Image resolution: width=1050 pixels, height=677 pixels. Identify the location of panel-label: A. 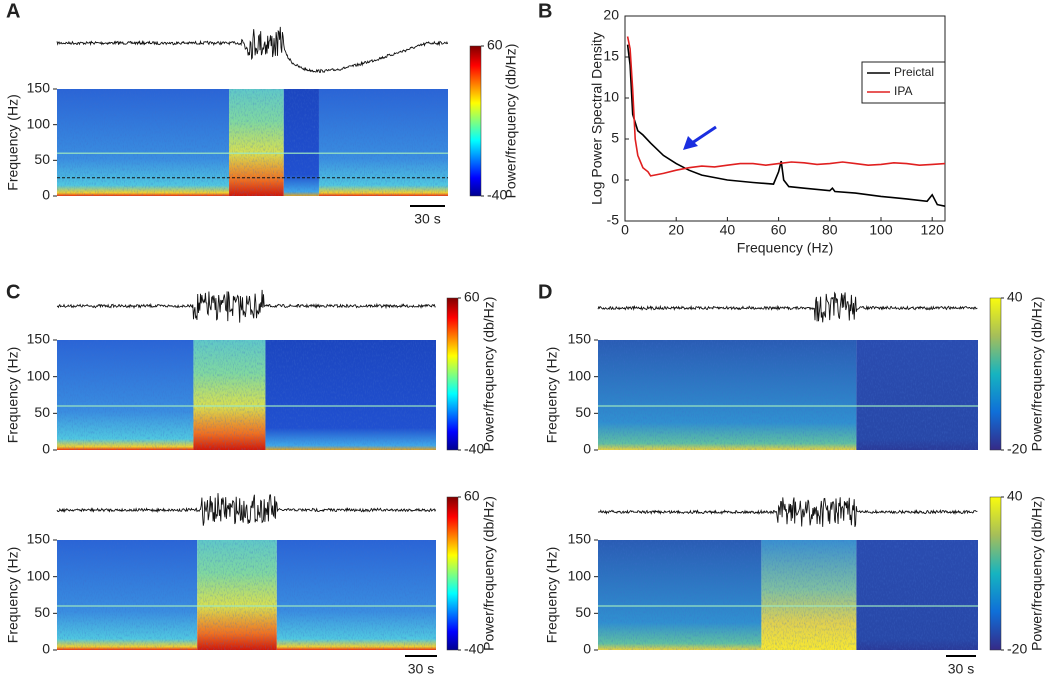
(13, 11).